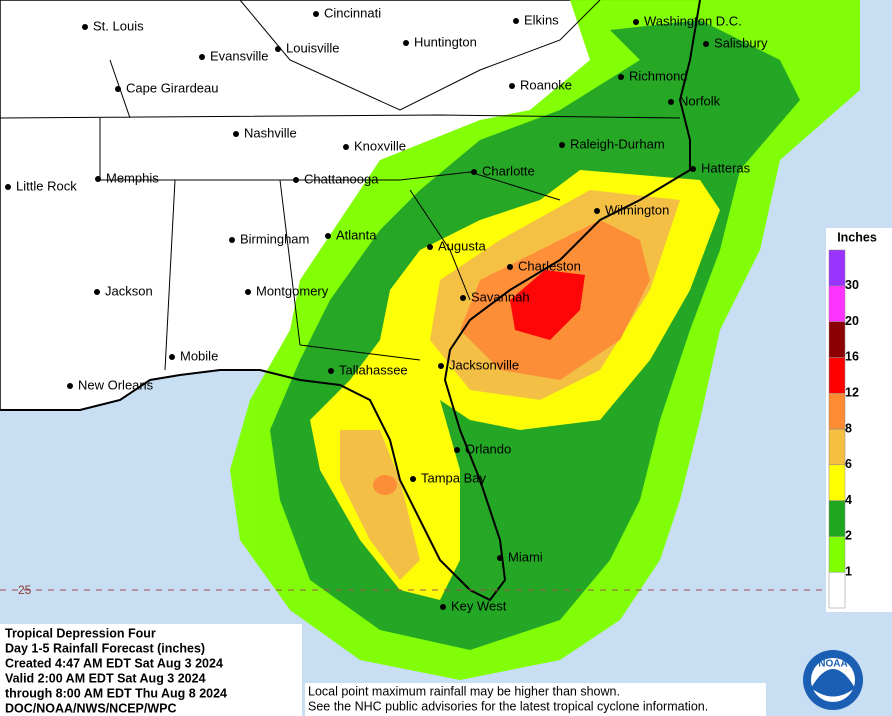 The image size is (892, 716). I want to click on info-box, so click(151, 670).